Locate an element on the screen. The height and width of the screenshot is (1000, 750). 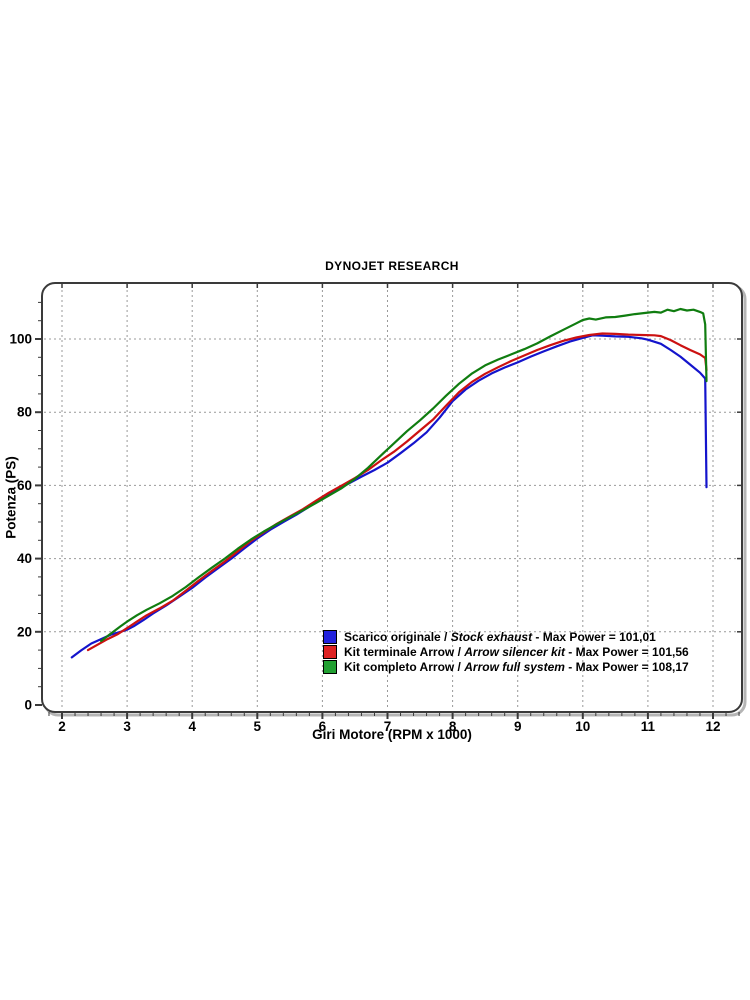
legend-label: Scarico originale / is located at coordinates (397, 636).